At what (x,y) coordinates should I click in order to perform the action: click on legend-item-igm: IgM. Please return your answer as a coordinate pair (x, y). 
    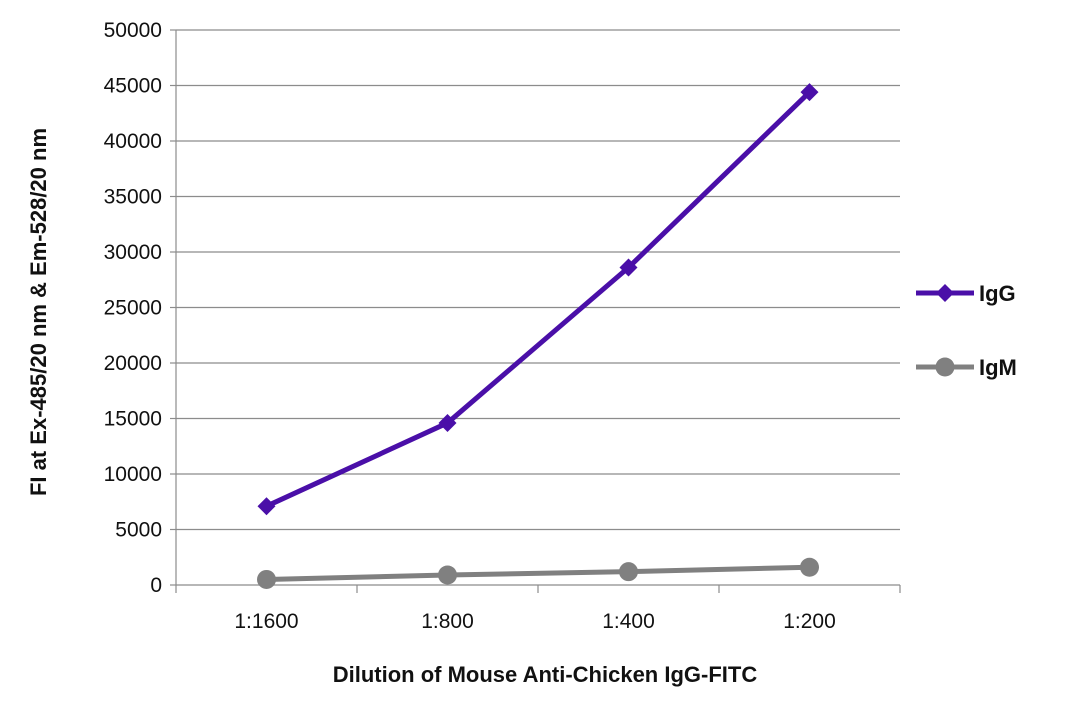
    Looking at the image, I should click on (966, 367).